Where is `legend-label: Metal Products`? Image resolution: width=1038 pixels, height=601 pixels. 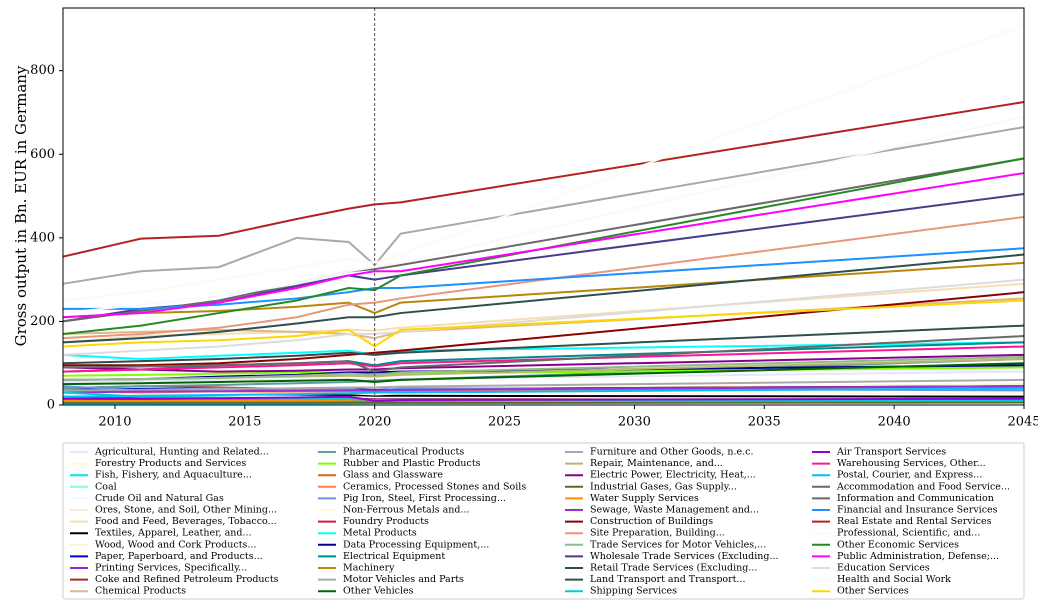 legend-label: Metal Products is located at coordinates (380, 533).